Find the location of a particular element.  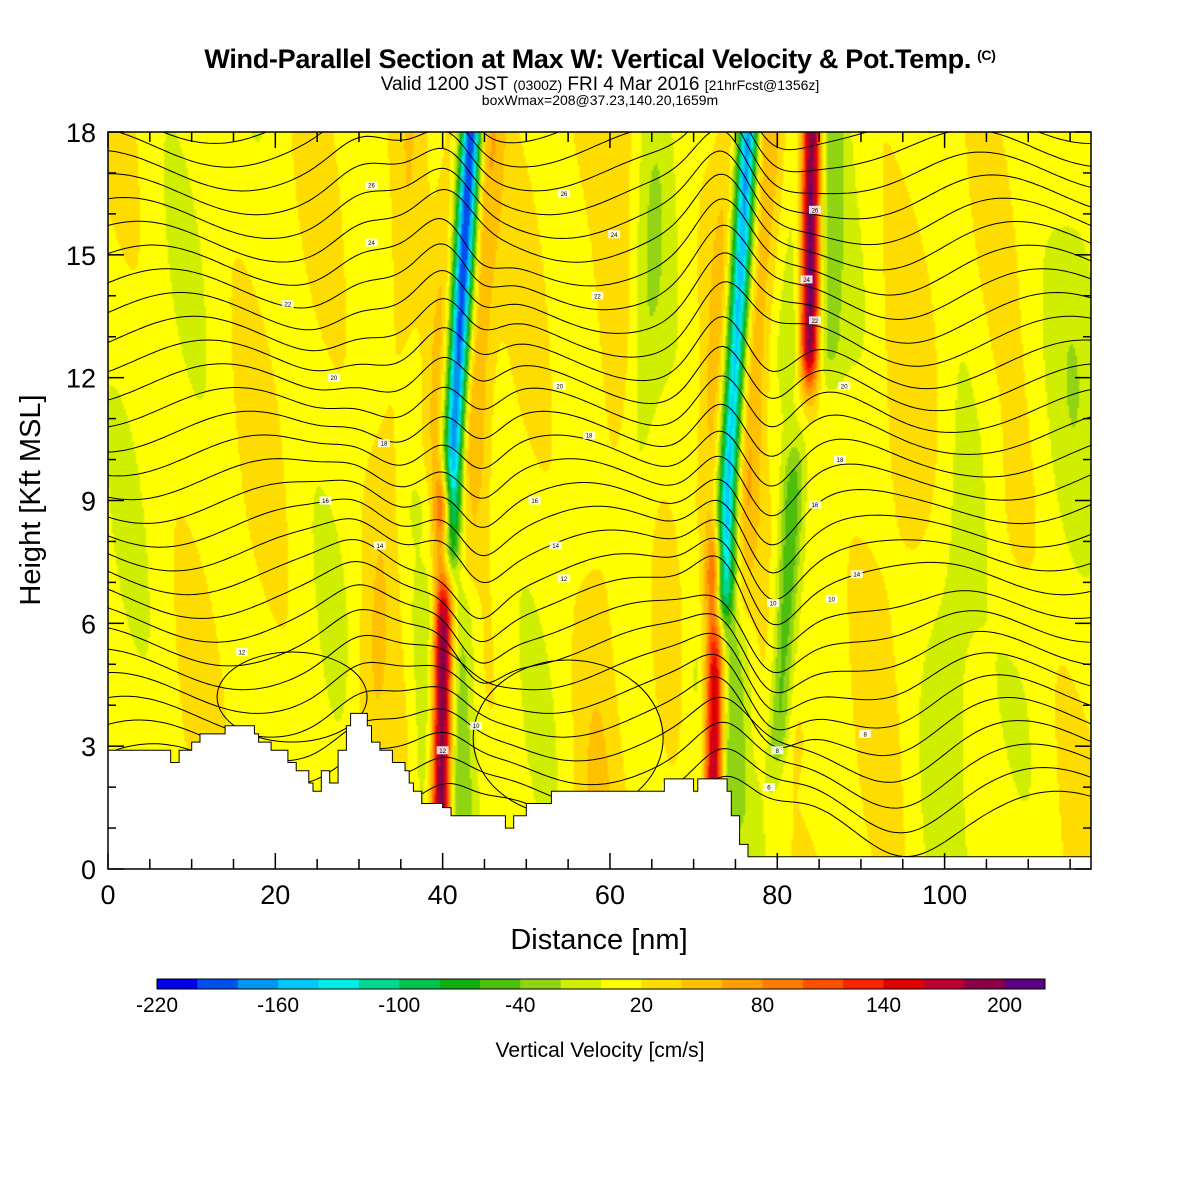

isentrope-label: 6 is located at coordinates (768, 787).